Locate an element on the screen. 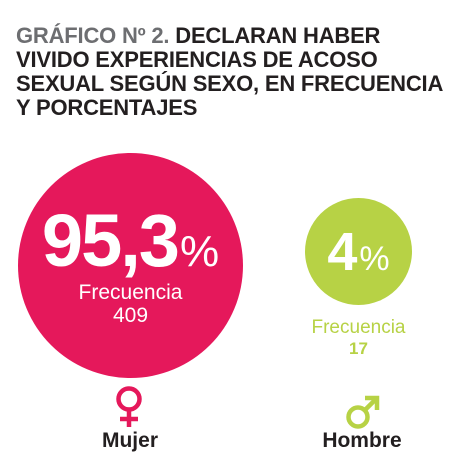 The width and height of the screenshot is (474, 472). category-label-mujer: Mujer is located at coordinates (129, 440).